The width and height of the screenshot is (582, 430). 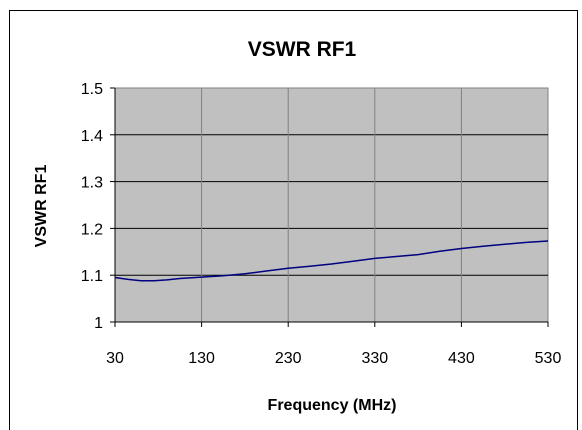 What do you see at coordinates (92, 276) in the screenshot?
I see `y-tick-label: 1.1` at bounding box center [92, 276].